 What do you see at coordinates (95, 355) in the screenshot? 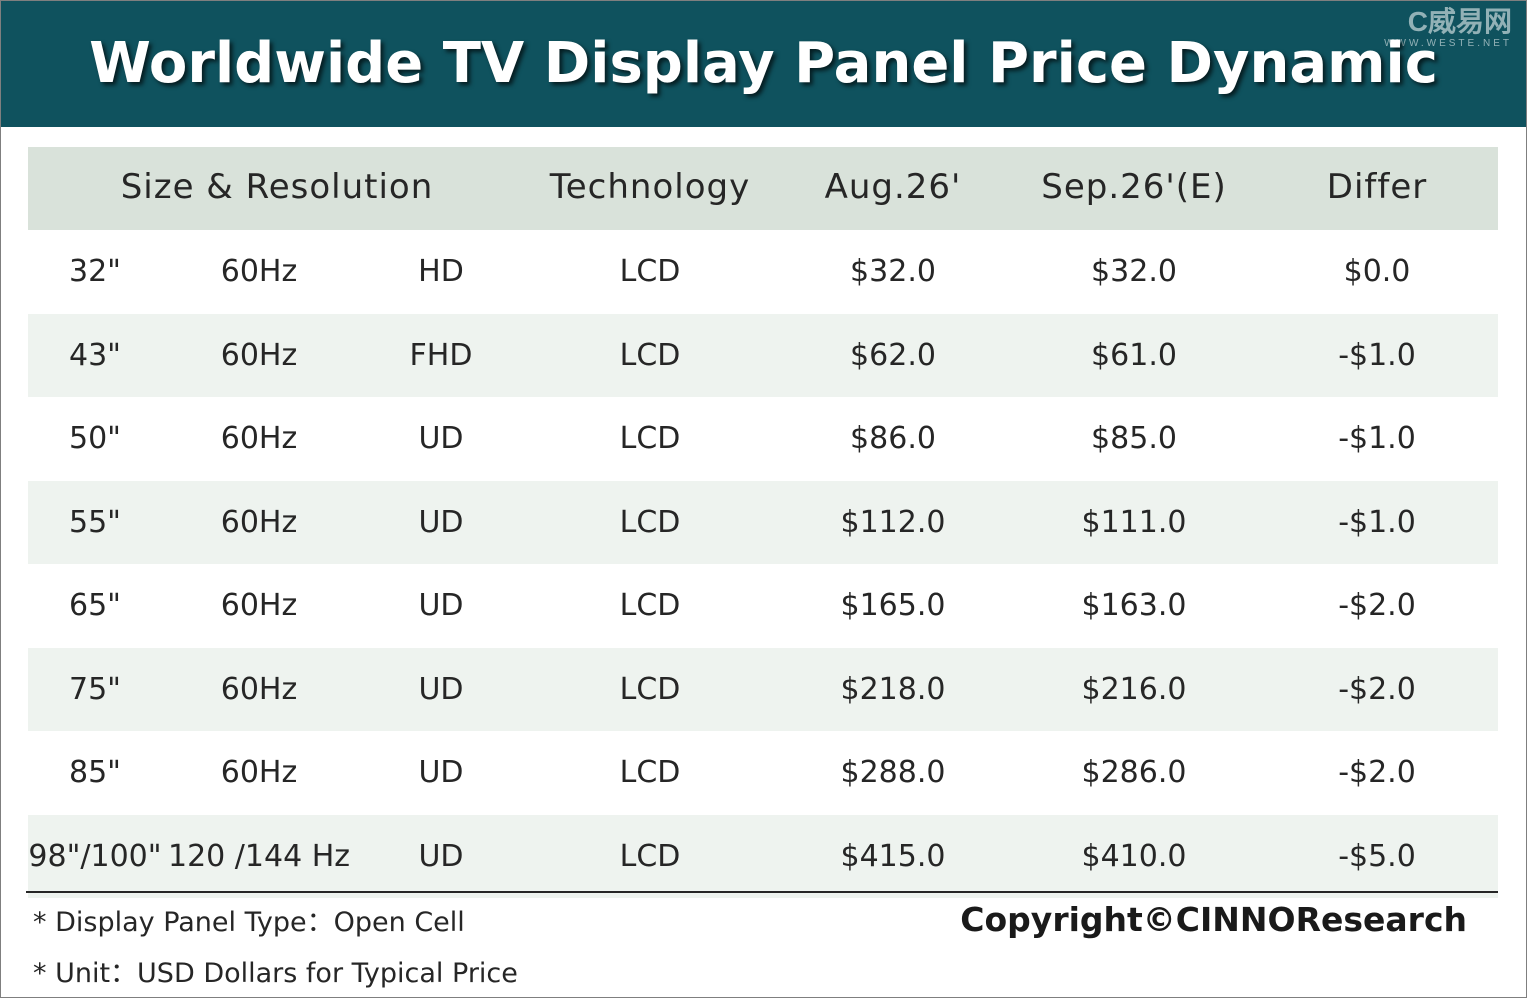
I see `cell-size: 43"` at bounding box center [95, 355].